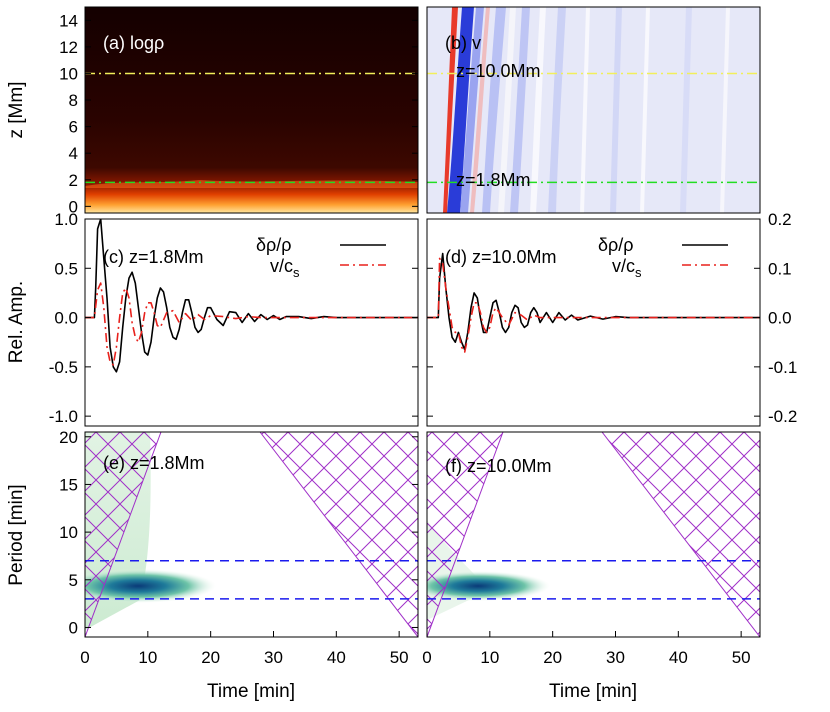 This screenshot has height=712, width=830. What do you see at coordinates (68, 437) in the screenshot?
I see `y-tick-label: 20` at bounding box center [68, 437].